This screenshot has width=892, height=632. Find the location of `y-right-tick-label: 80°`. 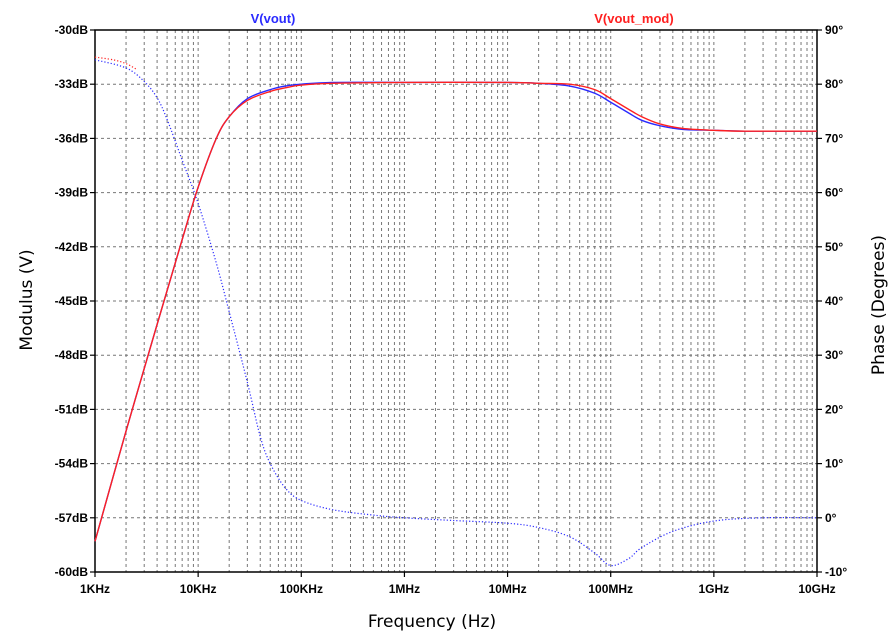

y-right-tick-label: 80° is located at coordinates (834, 84).